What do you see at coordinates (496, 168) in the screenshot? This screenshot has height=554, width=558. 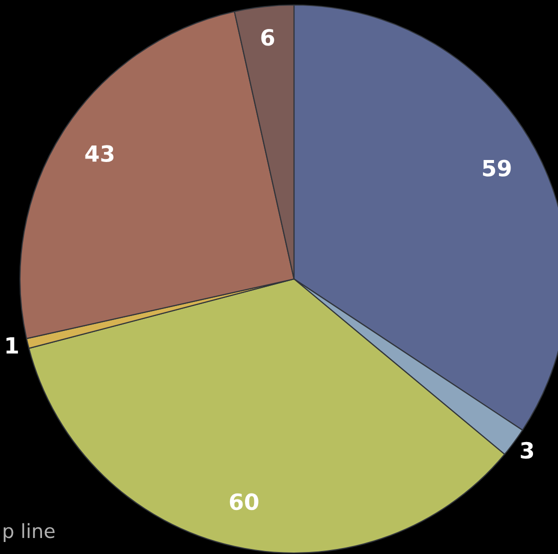 I see `data-label: 59` at bounding box center [496, 168].